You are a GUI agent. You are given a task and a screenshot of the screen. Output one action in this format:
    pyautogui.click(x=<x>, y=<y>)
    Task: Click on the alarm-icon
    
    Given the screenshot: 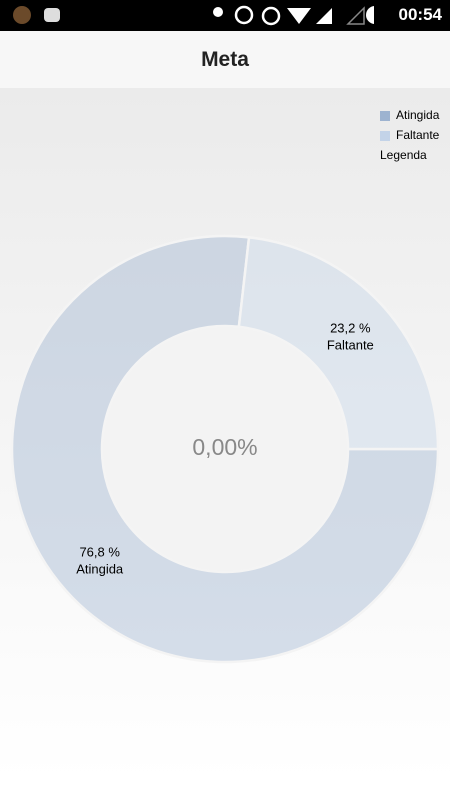 What is the action you would take?
    pyautogui.click(x=271, y=16)
    